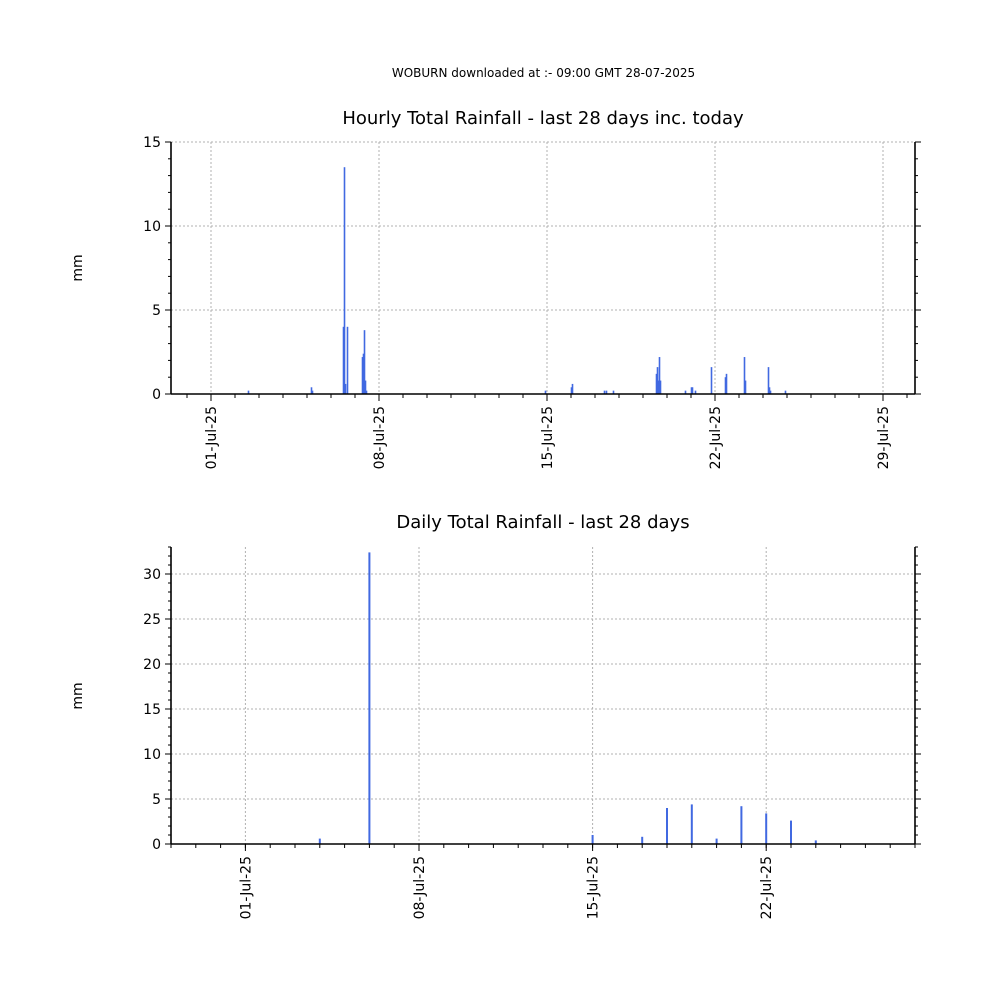 This screenshot has width=989, height=989. Describe the element at coordinates (542, 522) in the screenshot. I see `chart-title: Daily Total Rainfall - last 28 days` at that location.